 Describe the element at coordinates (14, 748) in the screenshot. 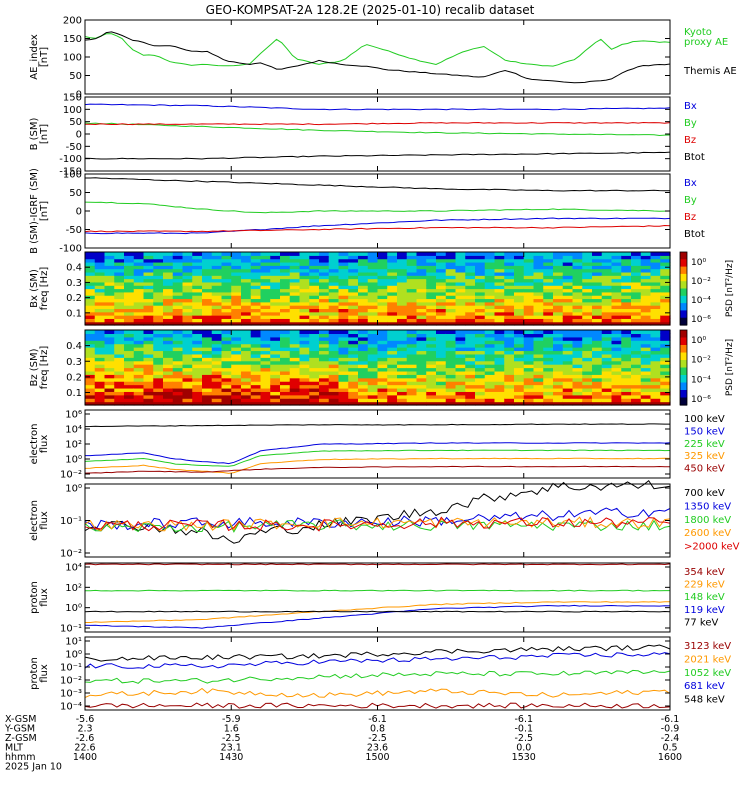

I see `time-axis-row-label: MLT` at that location.